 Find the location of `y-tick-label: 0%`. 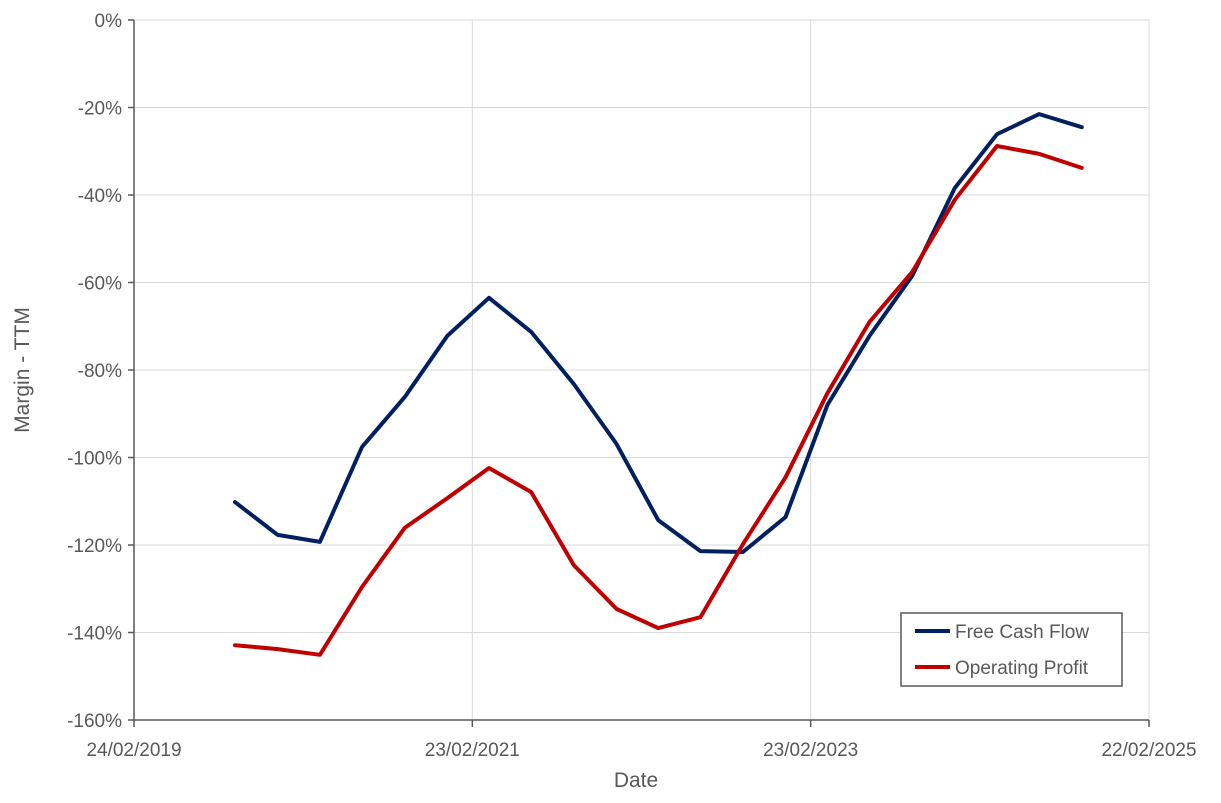

y-tick-label: 0% is located at coordinates (109, 21).